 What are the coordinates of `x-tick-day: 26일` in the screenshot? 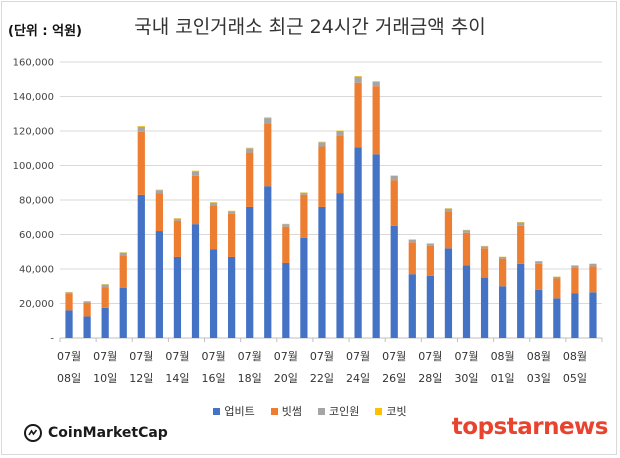 It's located at (394, 378).